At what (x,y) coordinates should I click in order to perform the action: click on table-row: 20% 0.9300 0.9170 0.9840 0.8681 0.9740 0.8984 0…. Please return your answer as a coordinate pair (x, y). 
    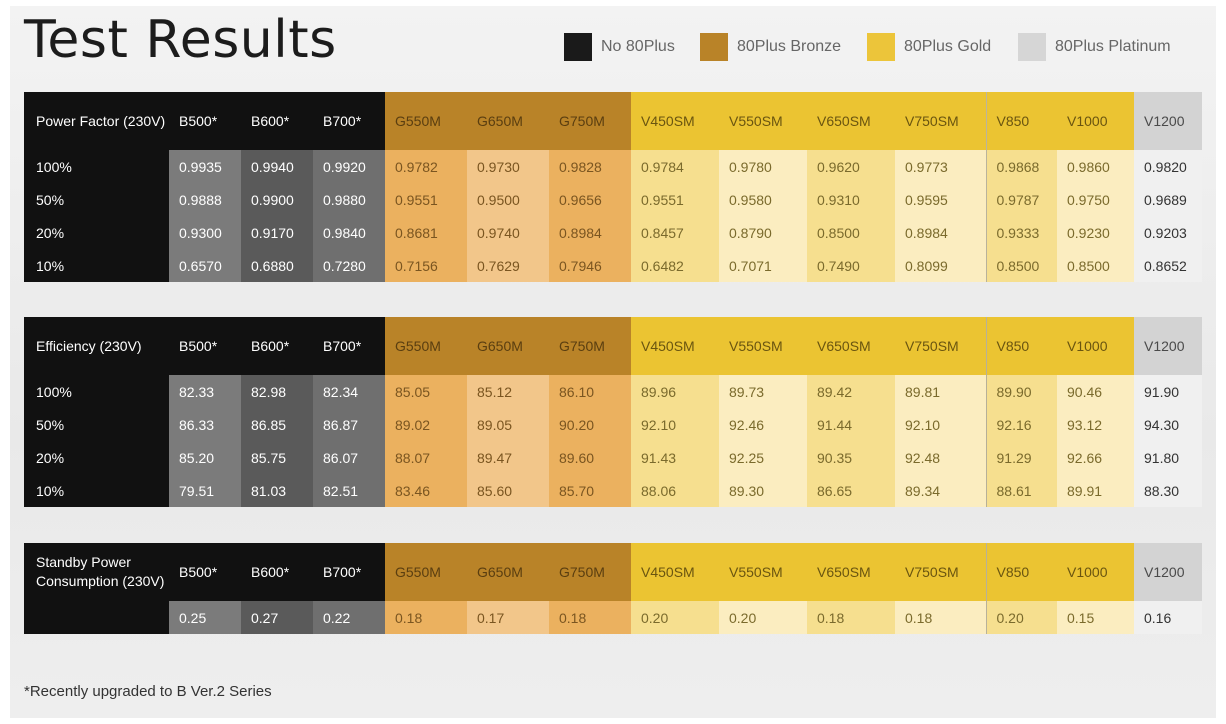
    Looking at the image, I should click on (613, 232).